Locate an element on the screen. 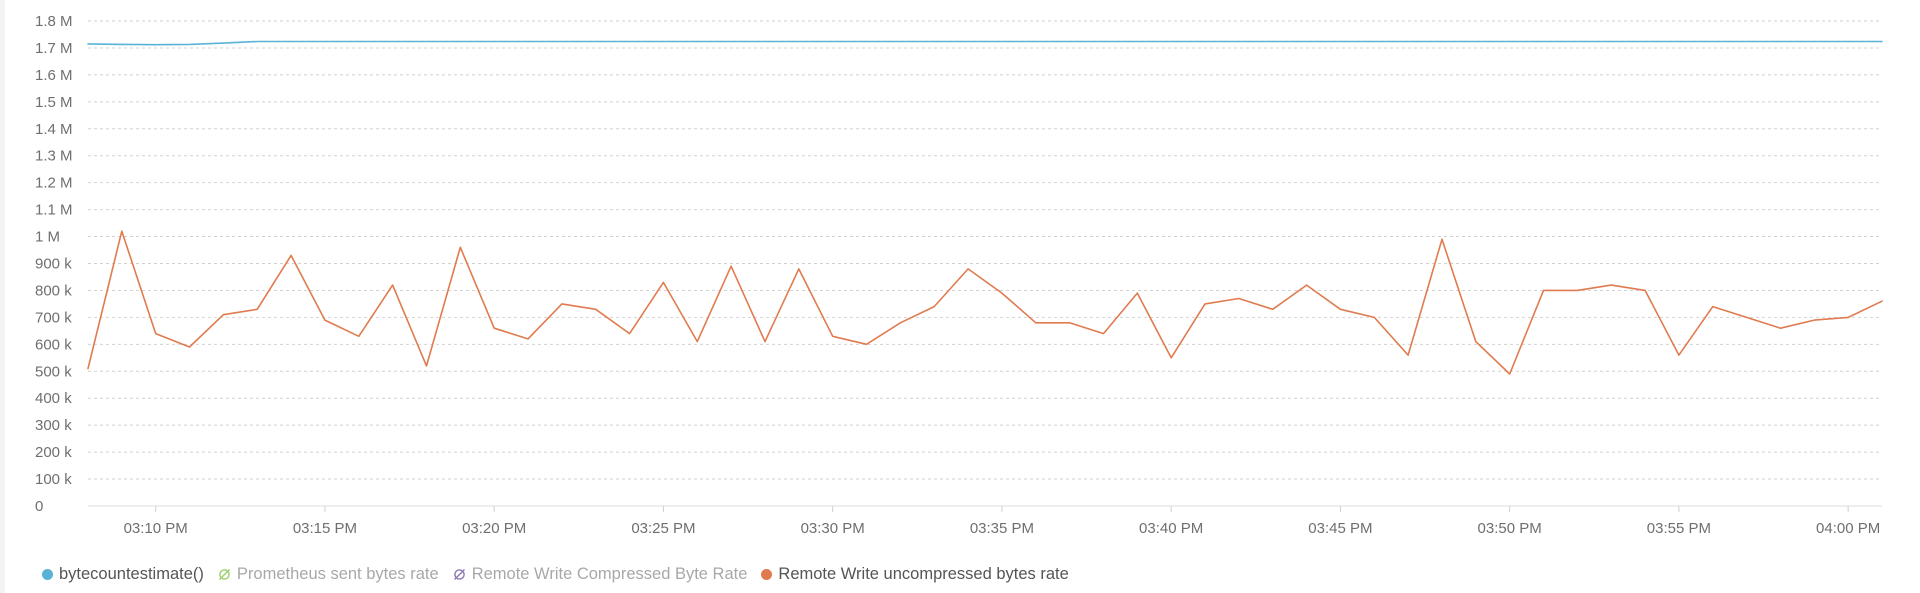  x-tick-label: 03:35 PM is located at coordinates (1002, 528).